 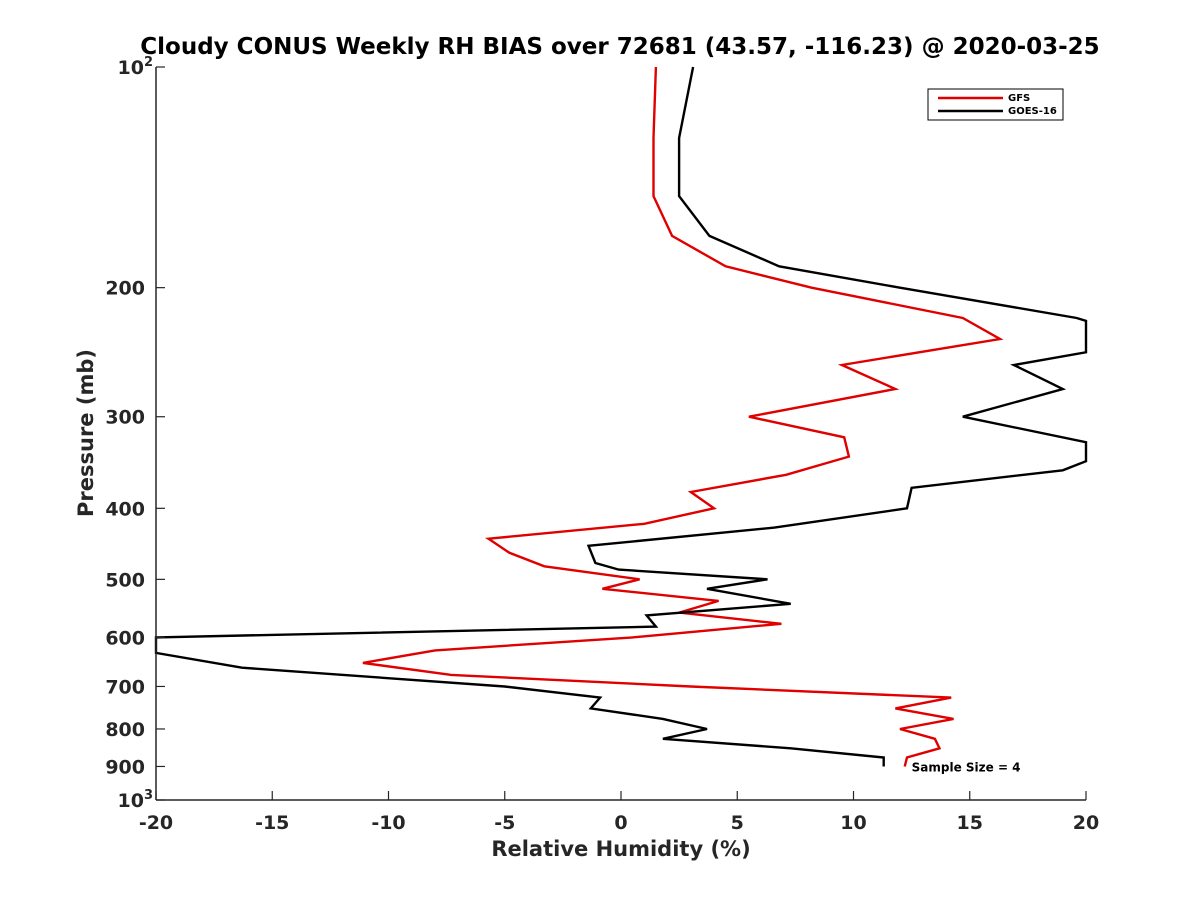 What do you see at coordinates (135, 433) in the screenshot?
I see `y-tick-layer: 10² 200 300 400 500 600 700 800 900 10³` at bounding box center [135, 433].